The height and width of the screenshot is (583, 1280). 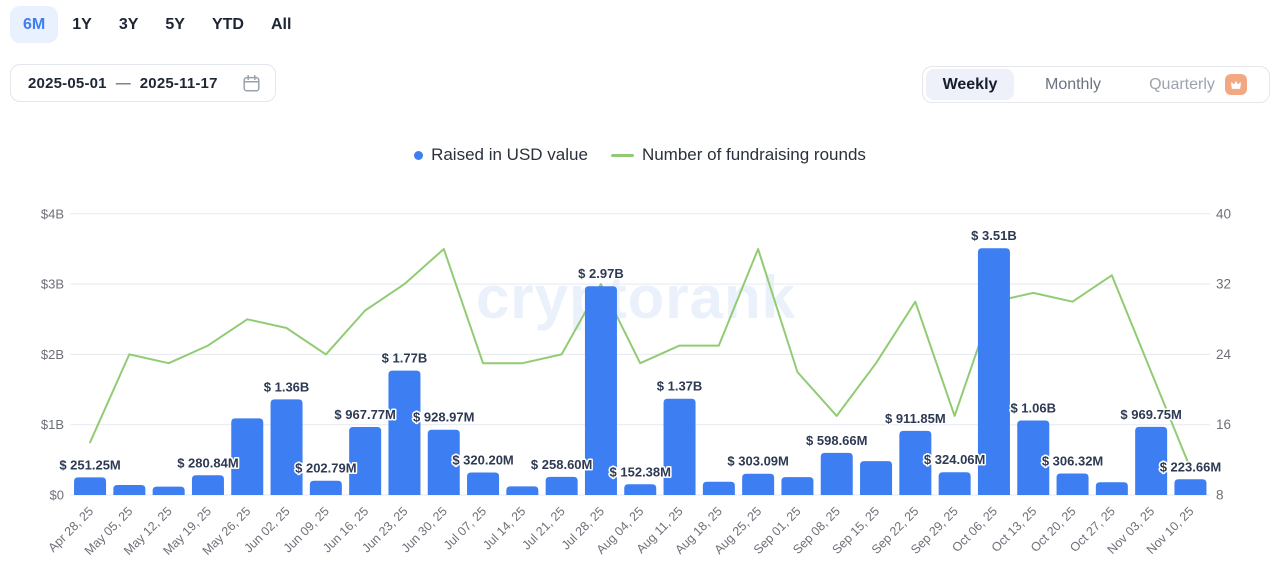 I want to click on interval-option-weekly: Weekly, so click(x=970, y=84).